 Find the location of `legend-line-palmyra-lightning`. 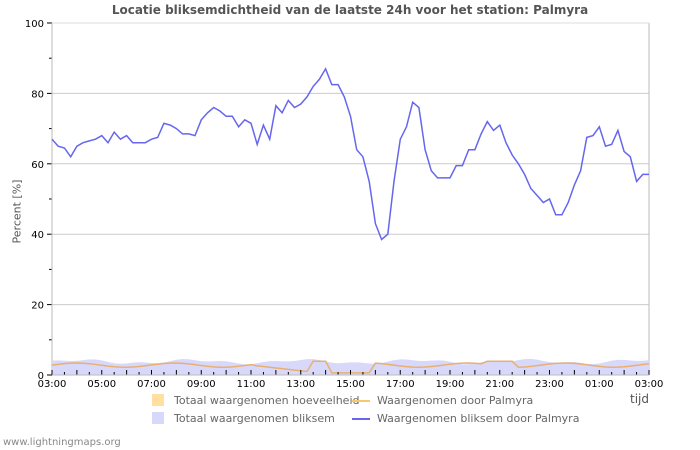

legend-line-palmyra-lightning is located at coordinates (361, 419).